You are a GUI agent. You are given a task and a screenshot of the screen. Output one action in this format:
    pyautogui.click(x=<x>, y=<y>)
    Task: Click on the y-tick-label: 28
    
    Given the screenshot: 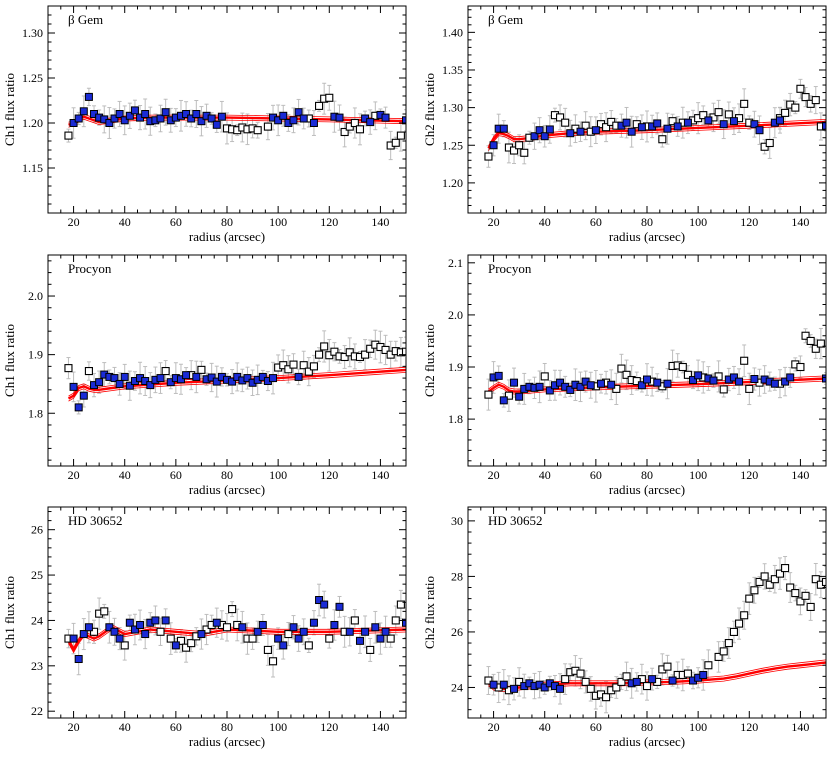 What is the action you would take?
    pyautogui.click(x=457, y=576)
    